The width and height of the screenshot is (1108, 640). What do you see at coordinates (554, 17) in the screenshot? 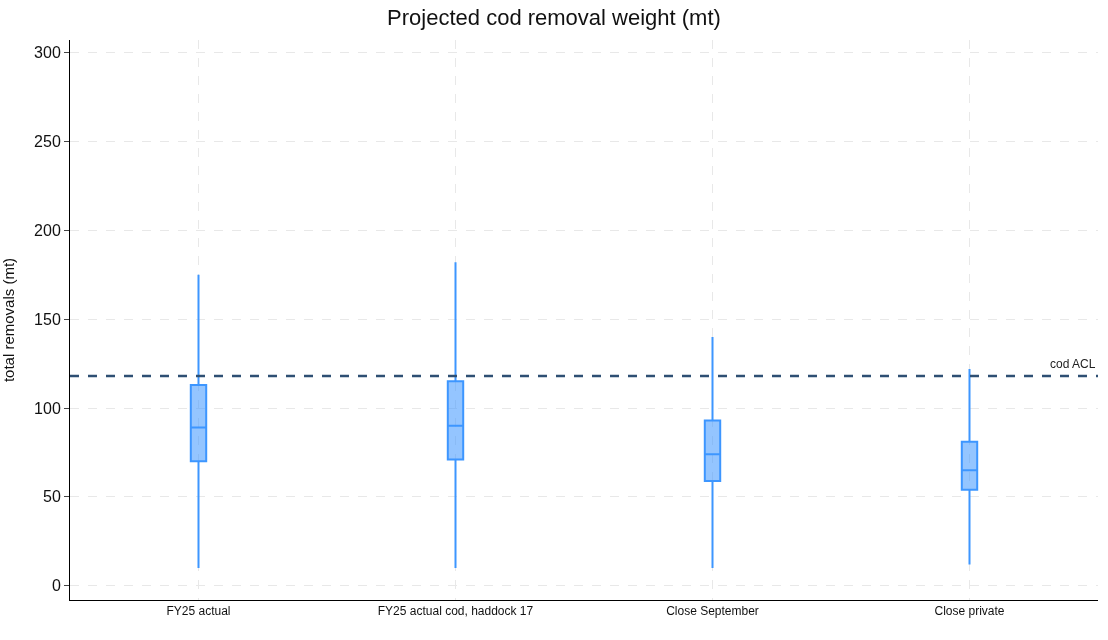
I see `chart-title: Projected cod removal weight (mt)` at bounding box center [554, 17].